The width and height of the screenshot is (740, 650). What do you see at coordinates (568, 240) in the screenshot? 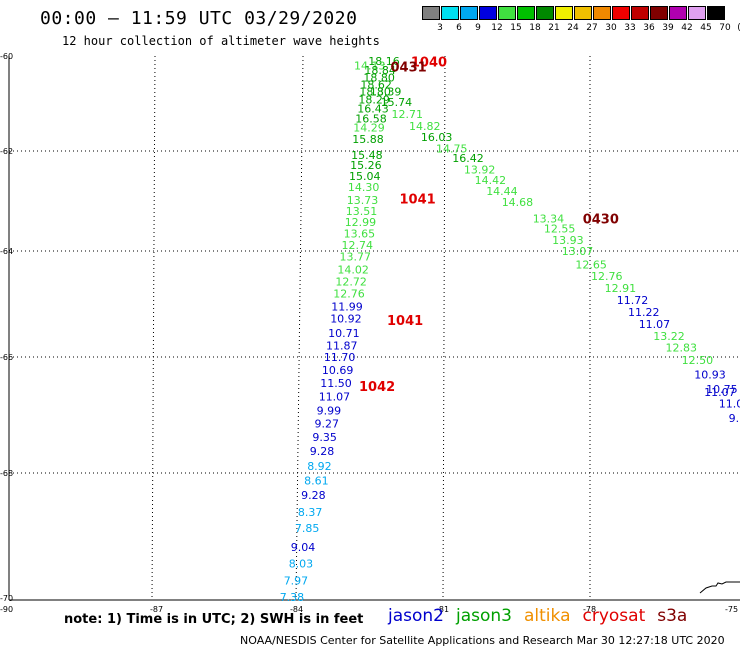
I see `wave-height-label: 13.93` at bounding box center [568, 240].